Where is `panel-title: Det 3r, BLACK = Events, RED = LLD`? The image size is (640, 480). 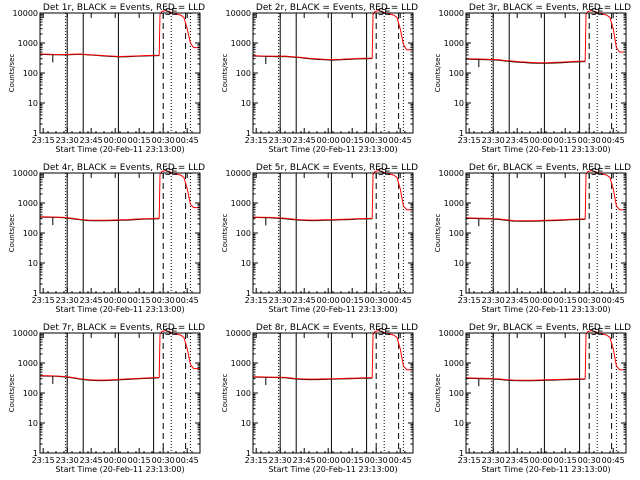
panel-title: Det 3r, BLACK = Events, RED = LLD is located at coordinates (550, 8).